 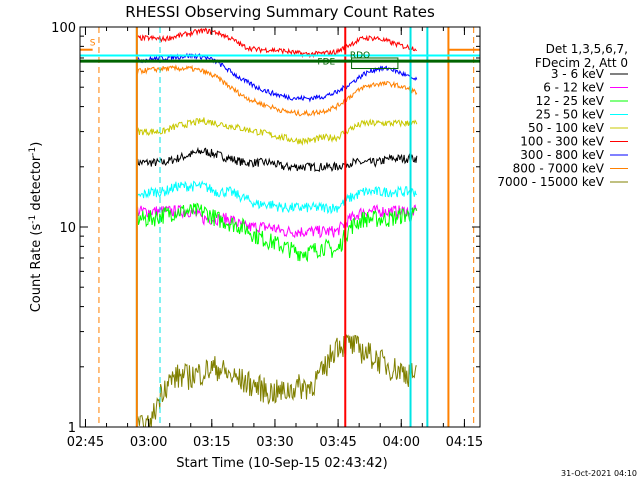 I want to click on legend-label-0: 3 - 6 keV, so click(x=578, y=74).